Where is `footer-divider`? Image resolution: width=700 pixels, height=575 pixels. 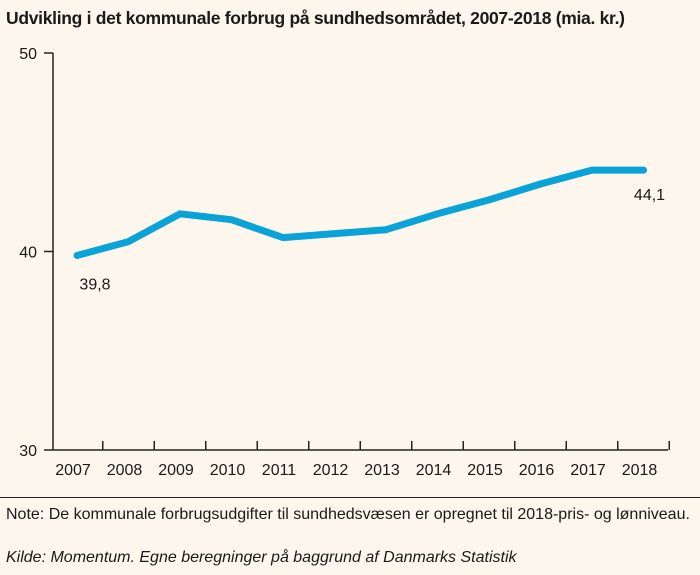
footer-divider is located at coordinates (350, 497).